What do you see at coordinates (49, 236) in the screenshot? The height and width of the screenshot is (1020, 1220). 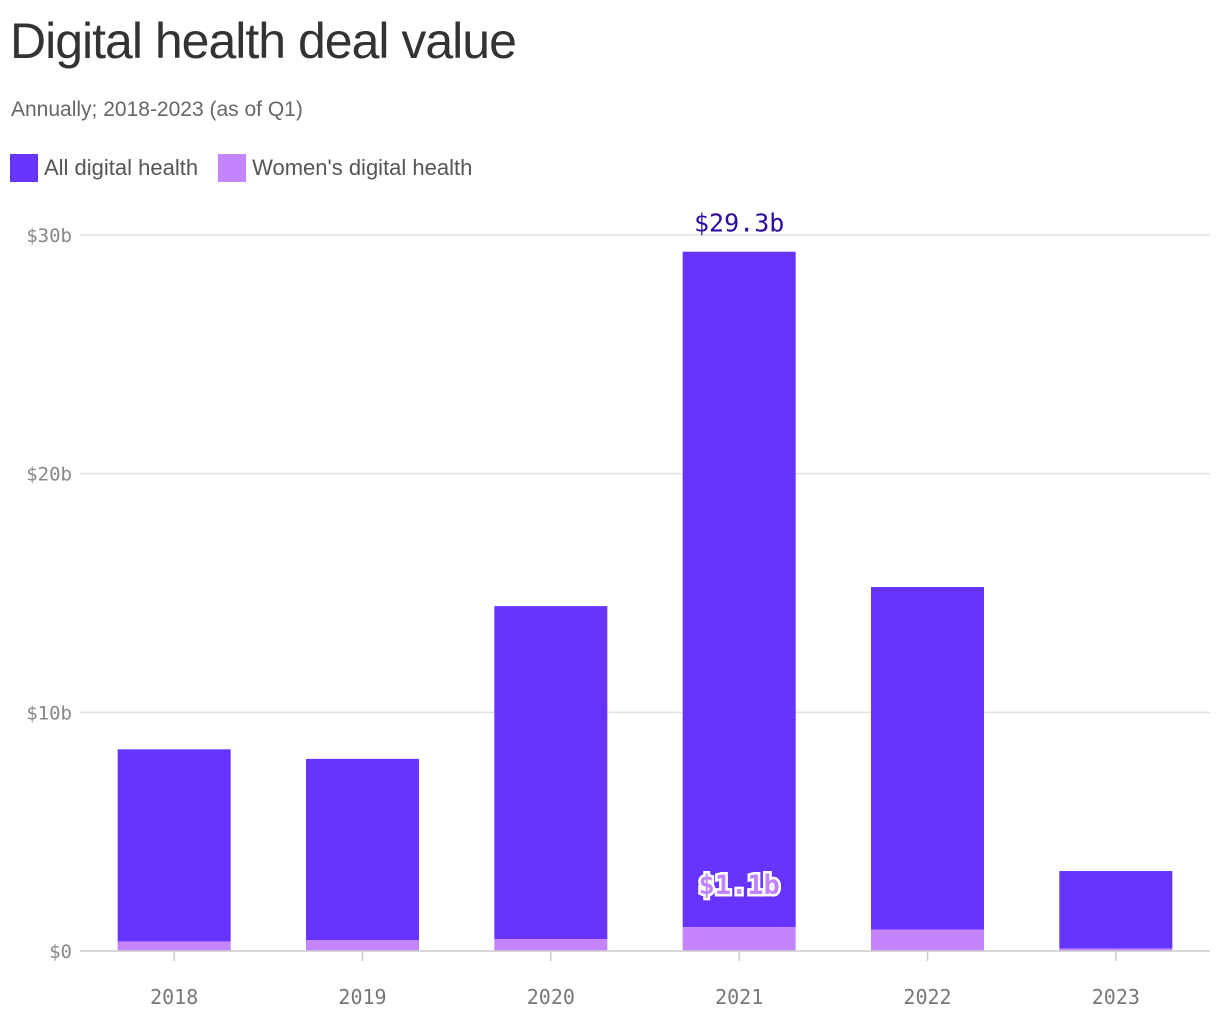 I see `y-tick-label: $30b` at bounding box center [49, 236].